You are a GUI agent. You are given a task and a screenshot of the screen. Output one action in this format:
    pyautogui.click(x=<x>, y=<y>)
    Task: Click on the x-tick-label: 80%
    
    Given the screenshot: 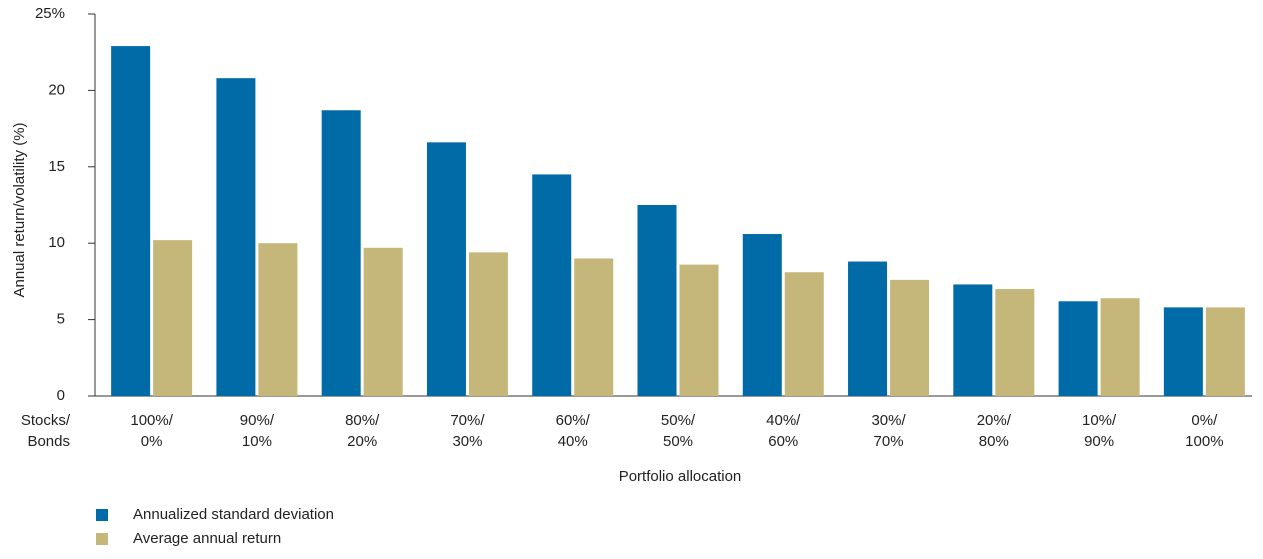 What is the action you would take?
    pyautogui.click(x=994, y=441)
    